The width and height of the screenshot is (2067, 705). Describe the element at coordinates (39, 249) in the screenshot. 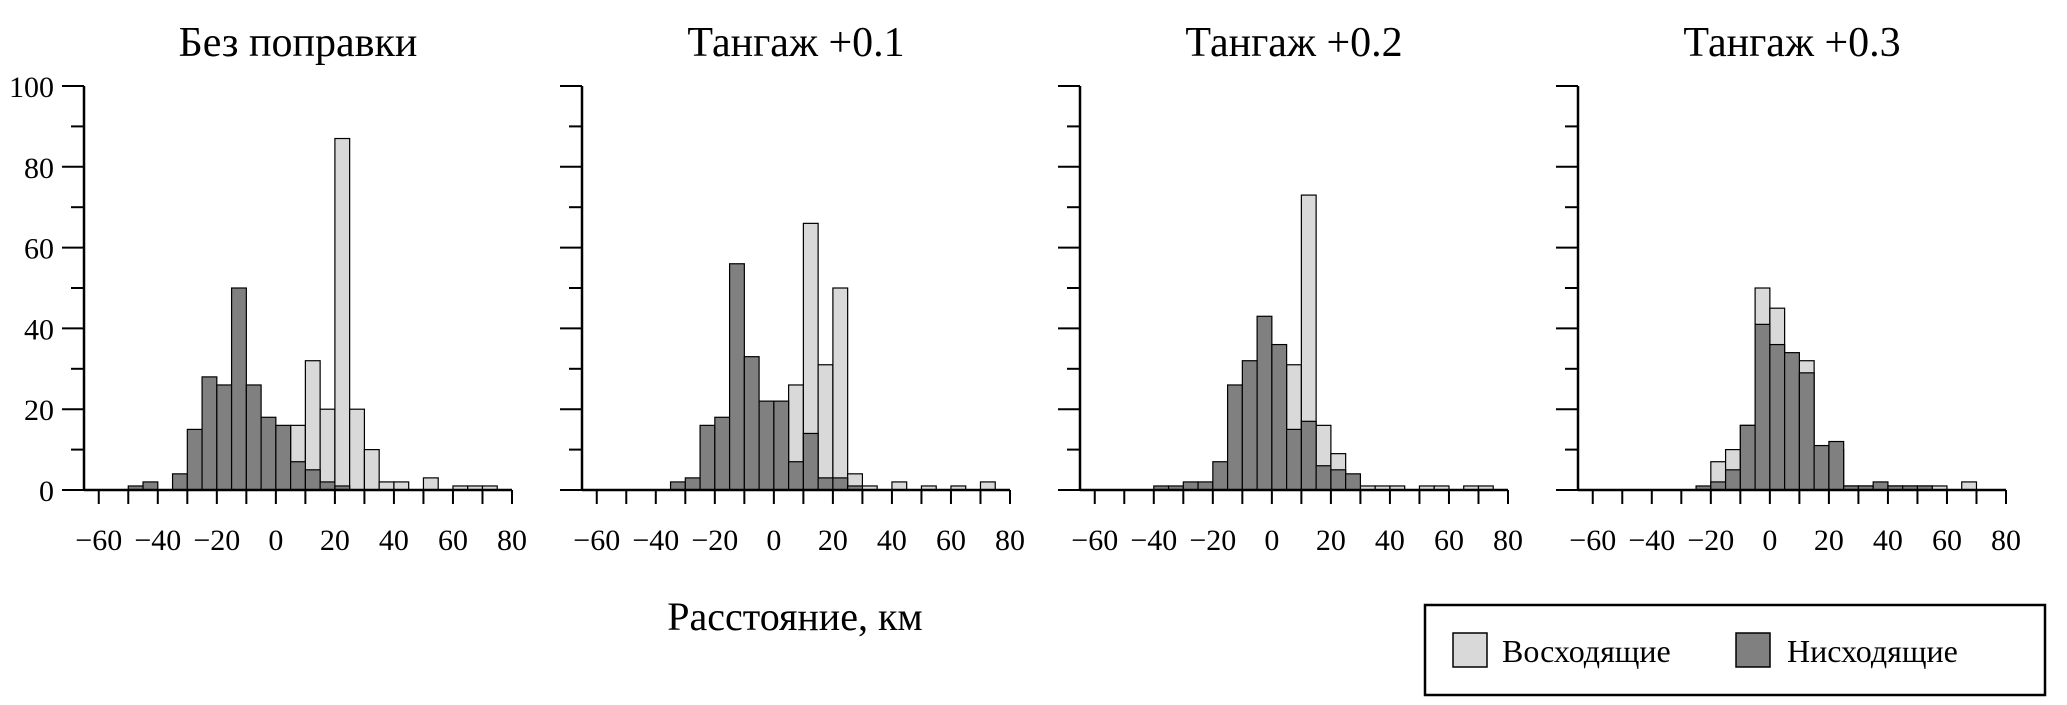

I see `y-tick-label: 60` at that location.